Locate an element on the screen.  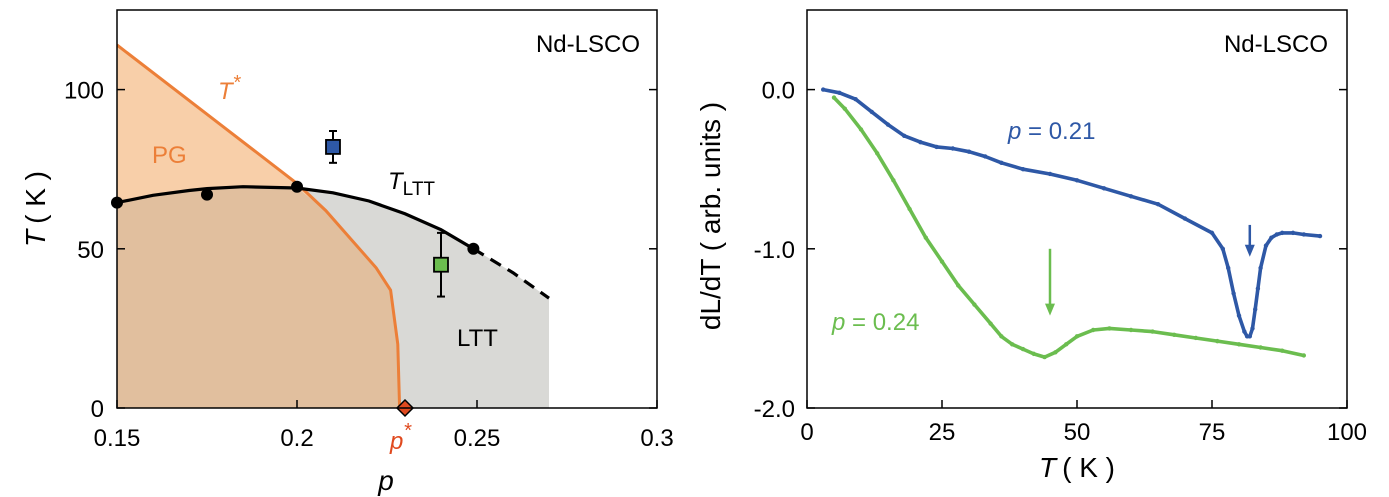
x-tick-label: 50 is located at coordinates (1077, 432).